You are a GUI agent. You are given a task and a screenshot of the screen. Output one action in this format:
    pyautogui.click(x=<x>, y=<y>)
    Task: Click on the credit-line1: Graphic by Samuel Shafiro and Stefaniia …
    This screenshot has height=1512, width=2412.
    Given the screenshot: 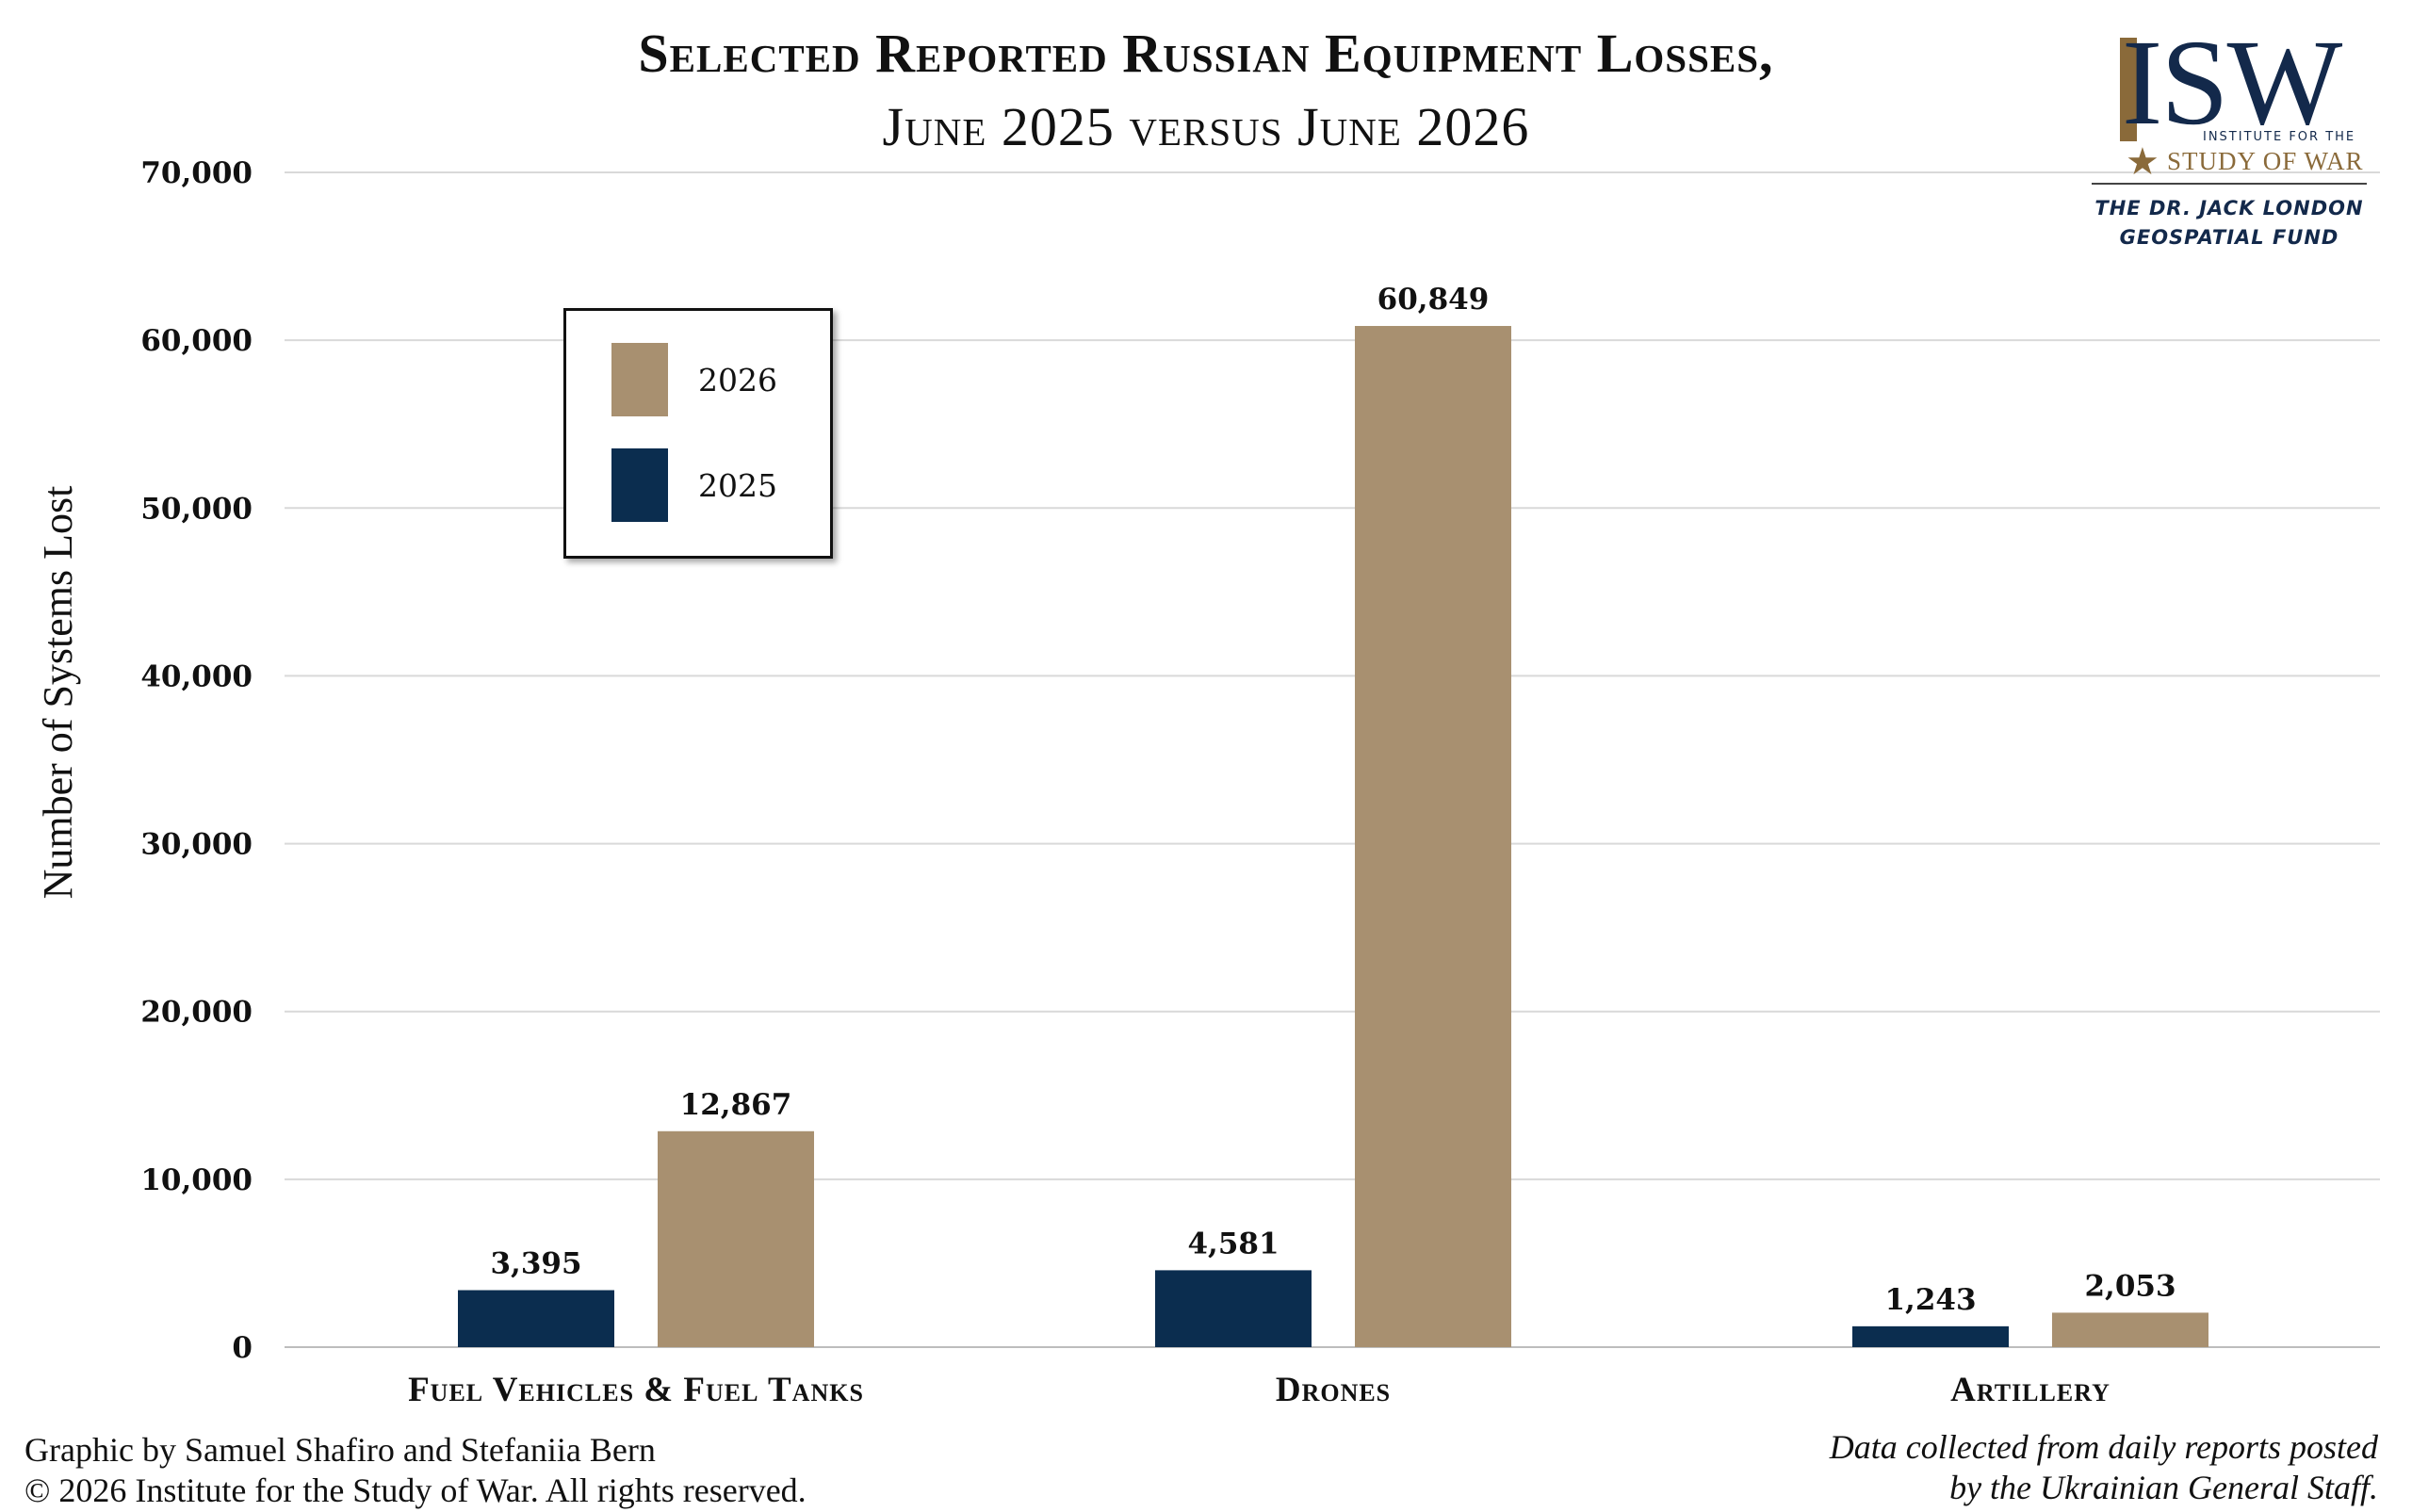 What is the action you would take?
    pyautogui.click(x=340, y=1450)
    